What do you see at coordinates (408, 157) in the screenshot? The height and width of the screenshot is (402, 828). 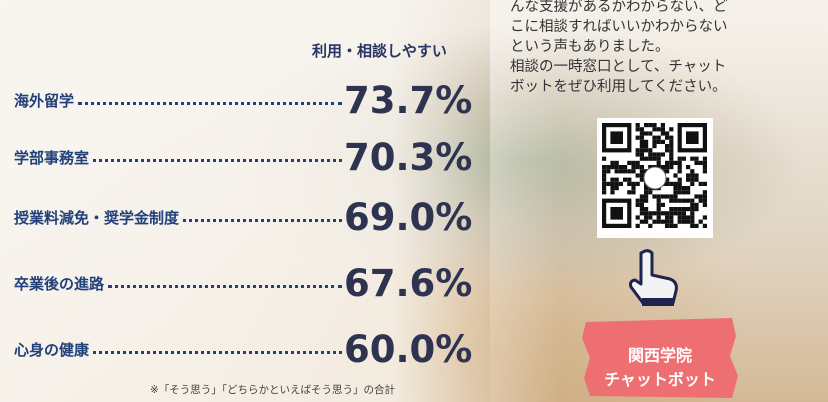 I see `row-value: 70.3%` at bounding box center [408, 157].